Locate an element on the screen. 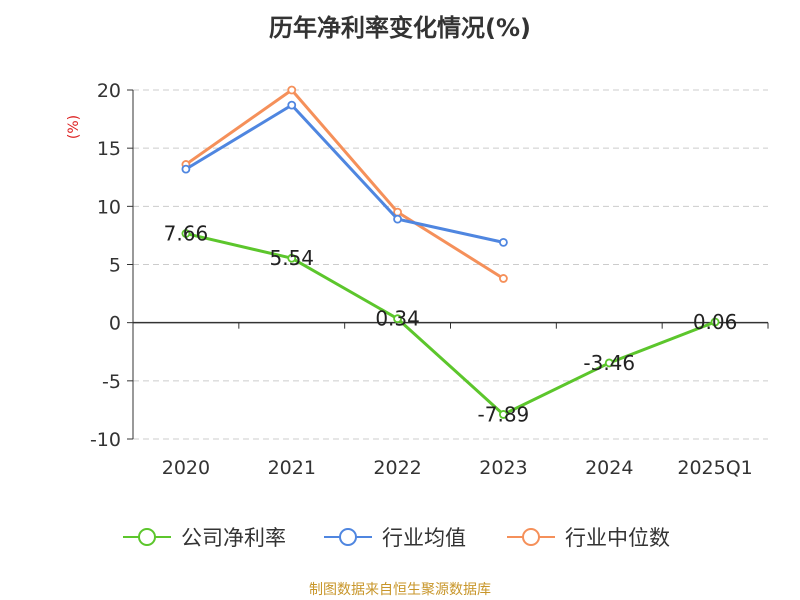 The image size is (800, 600). data-label: 0.06 is located at coordinates (715, 322).